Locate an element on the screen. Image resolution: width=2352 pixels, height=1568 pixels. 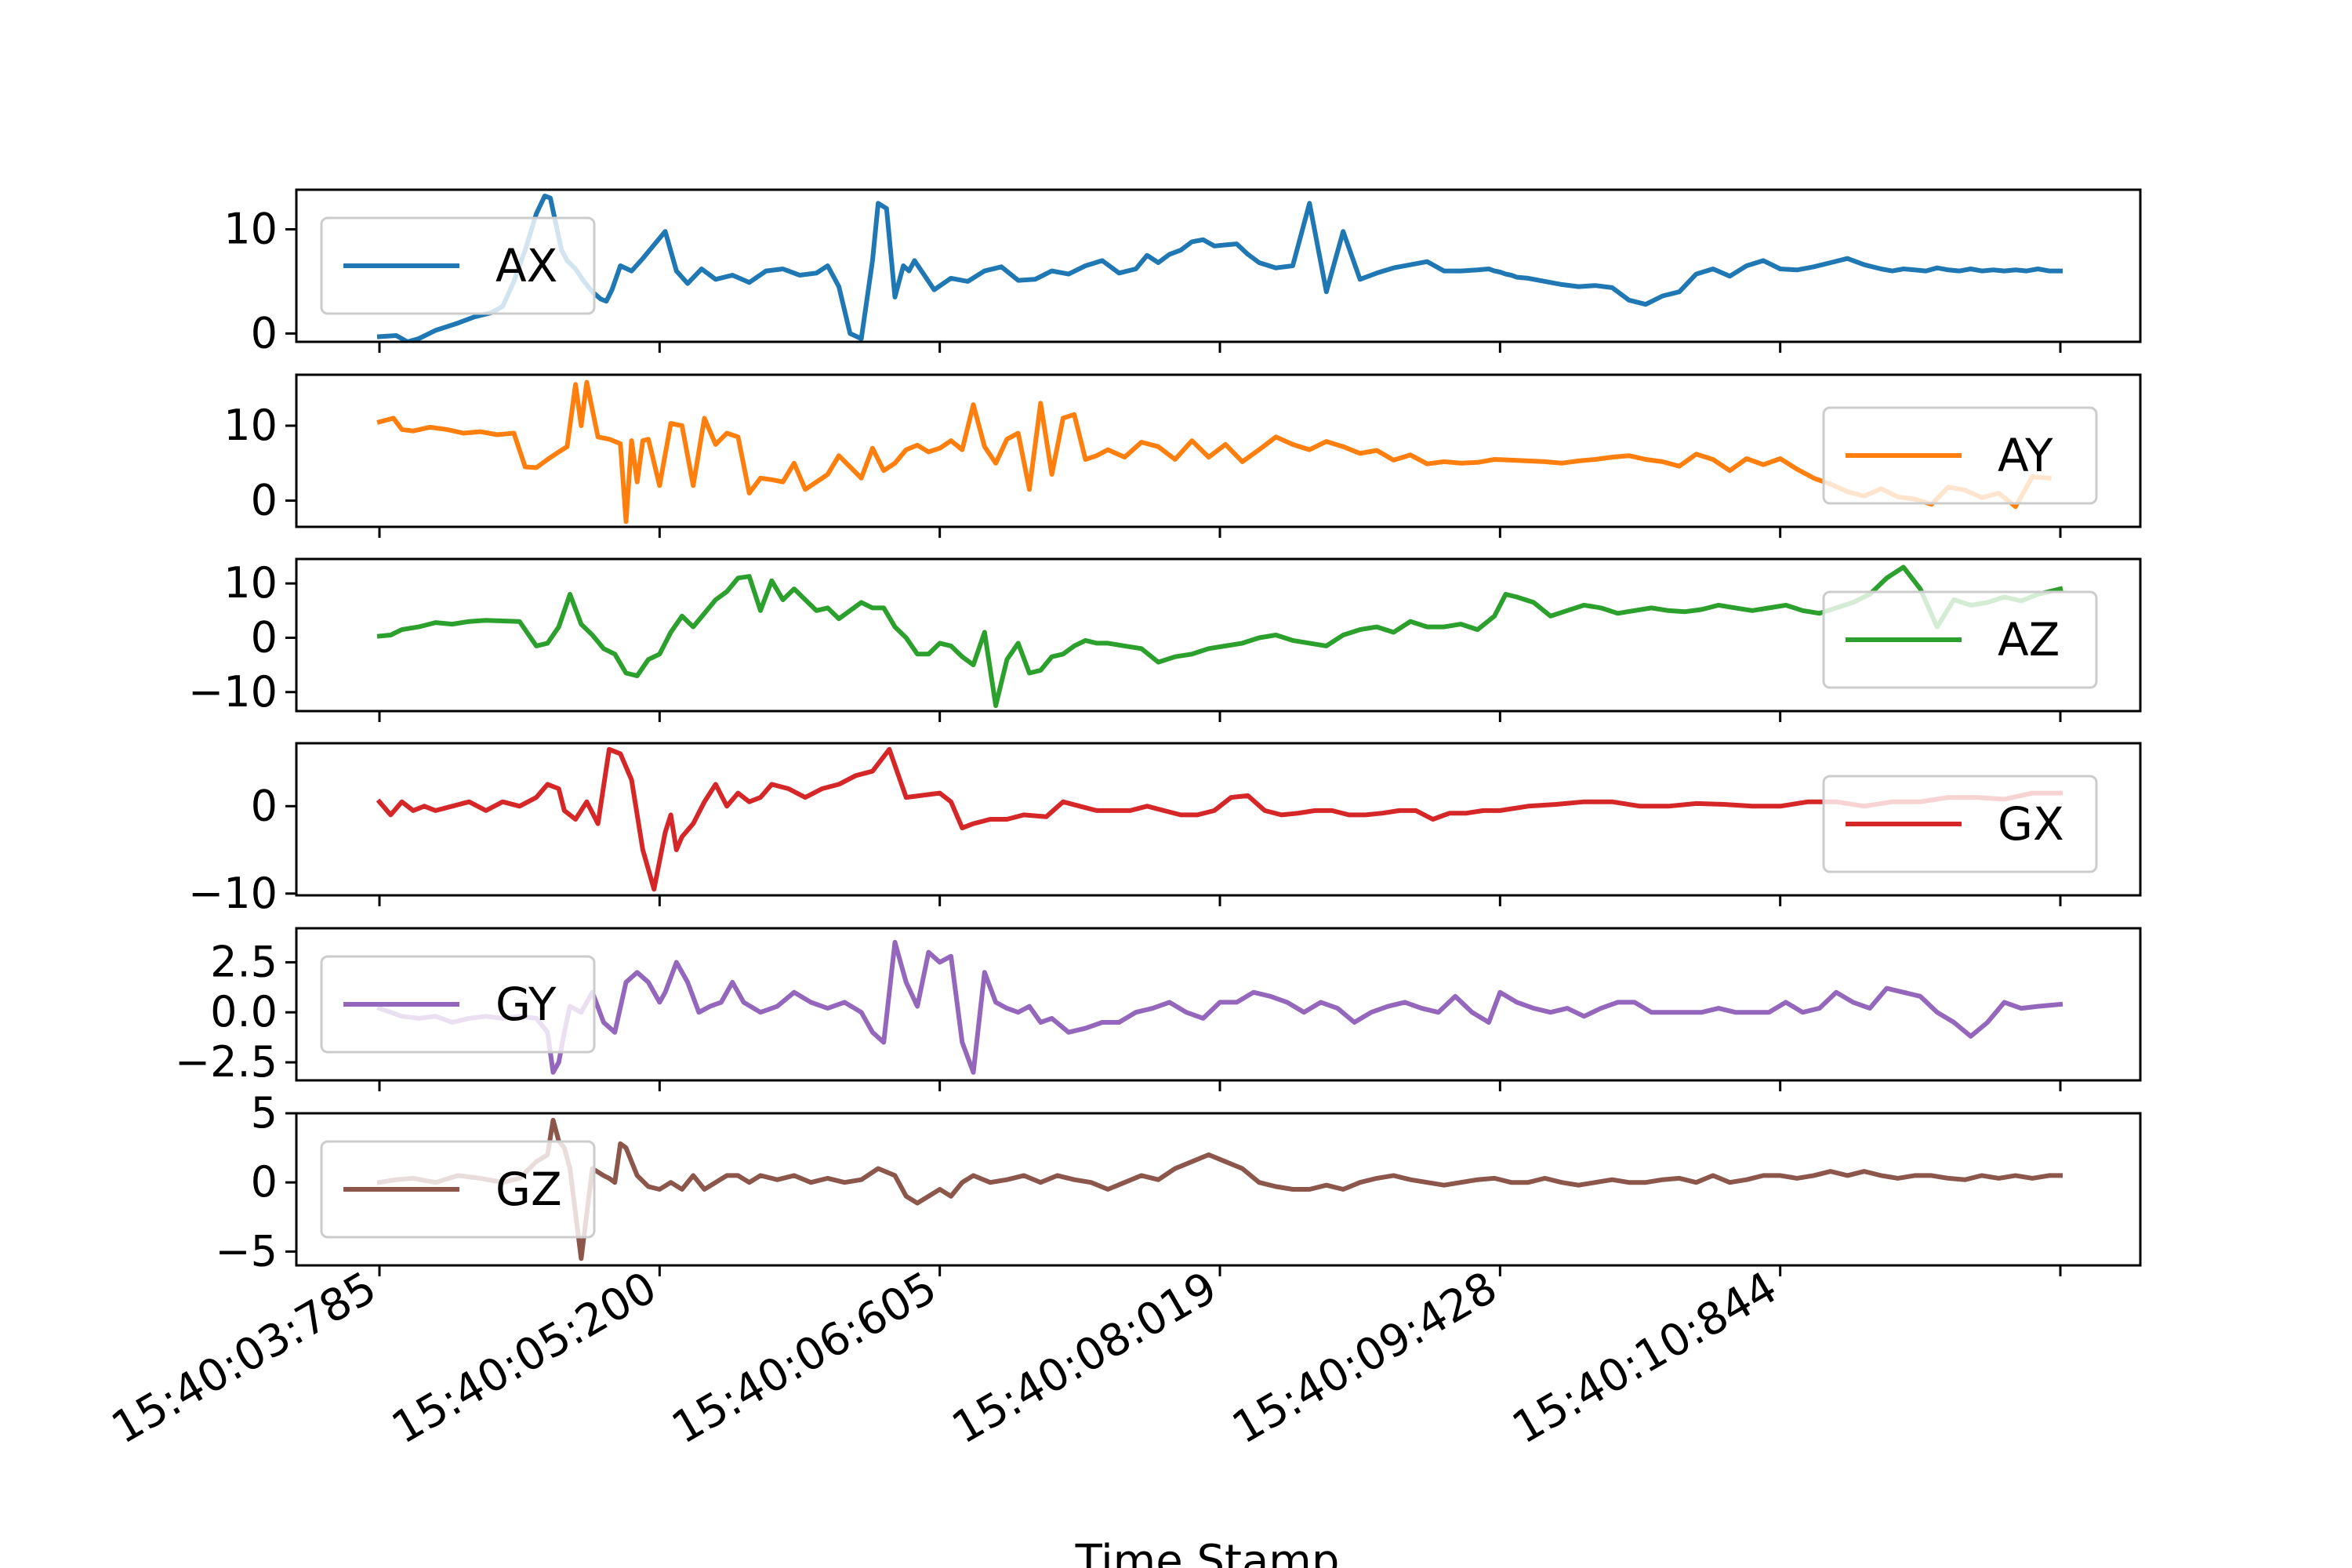
legend-gy: GY is located at coordinates (458, 1004).